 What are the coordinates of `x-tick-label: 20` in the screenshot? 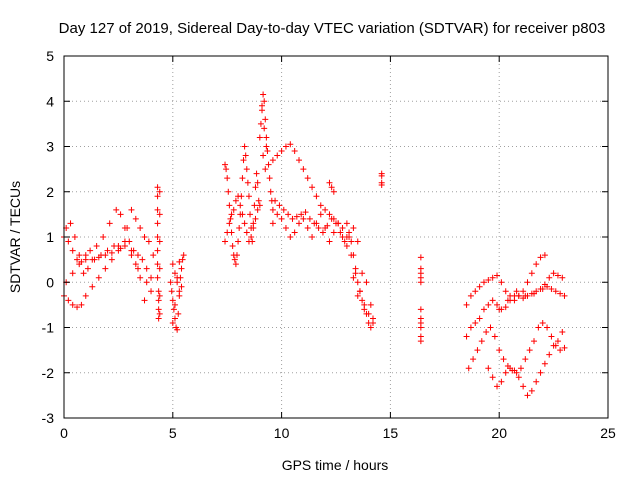 It's located at (499, 433).